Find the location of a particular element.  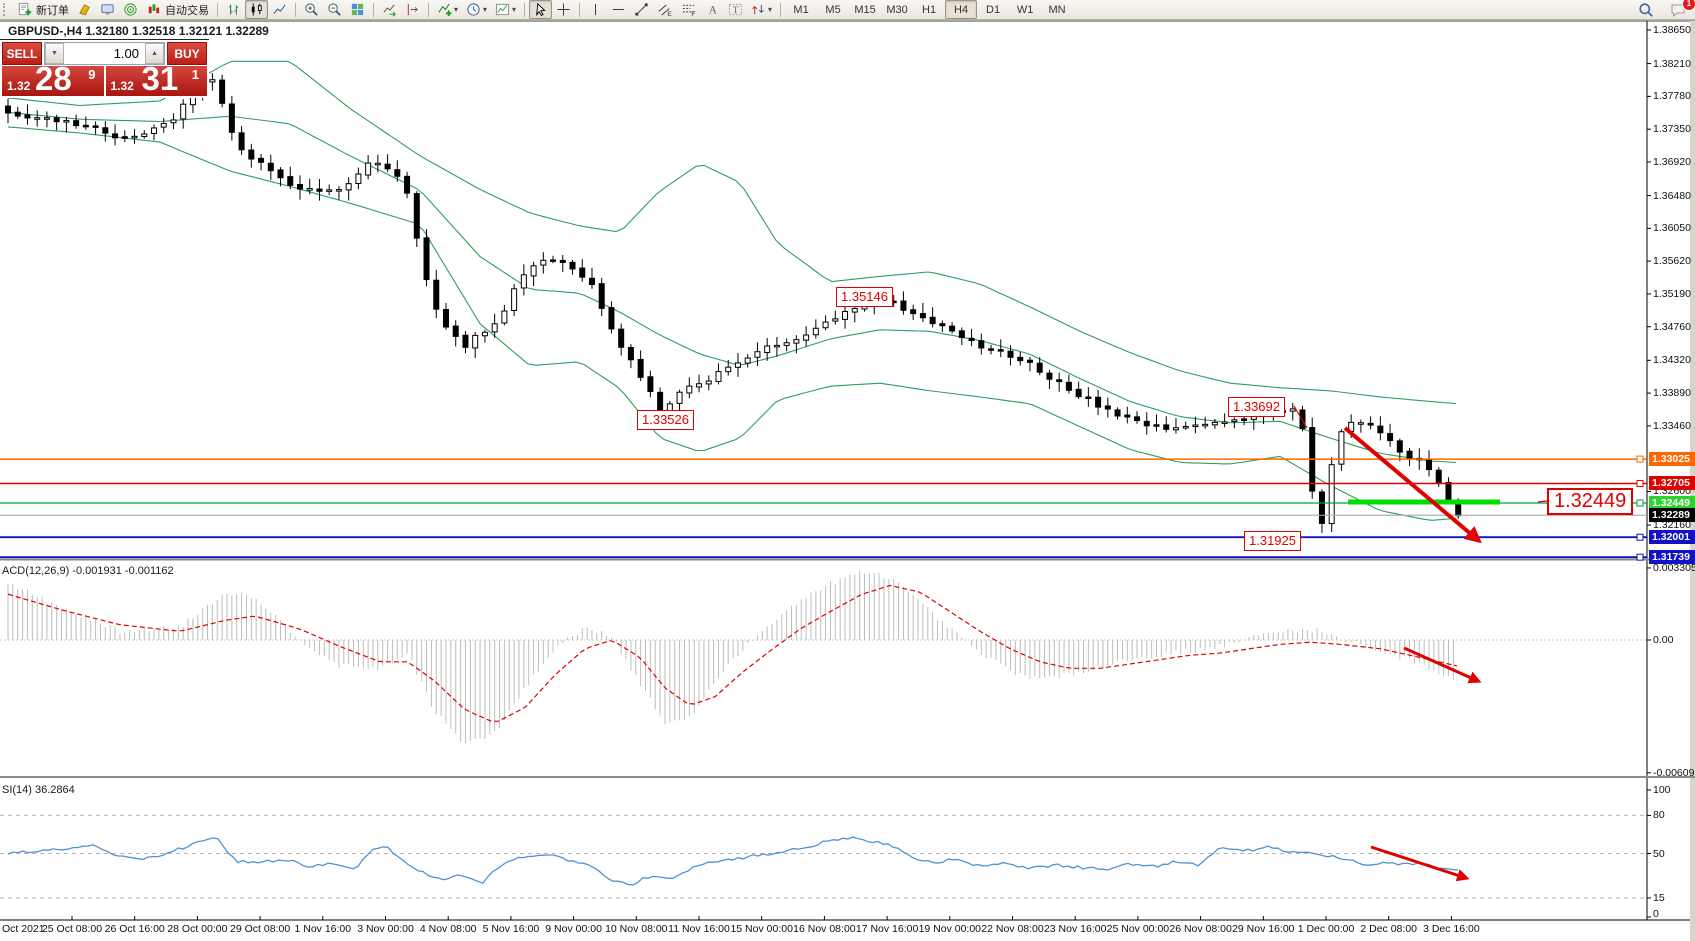

fibonacci-icon: F is located at coordinates (689, 9).